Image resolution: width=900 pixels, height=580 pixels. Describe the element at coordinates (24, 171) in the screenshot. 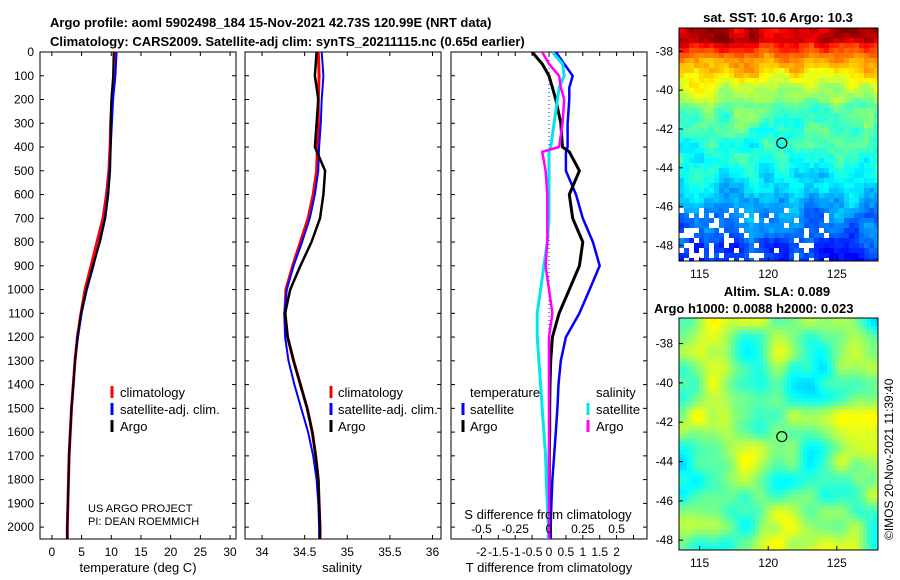

I see `y-tick-label: 500` at that location.